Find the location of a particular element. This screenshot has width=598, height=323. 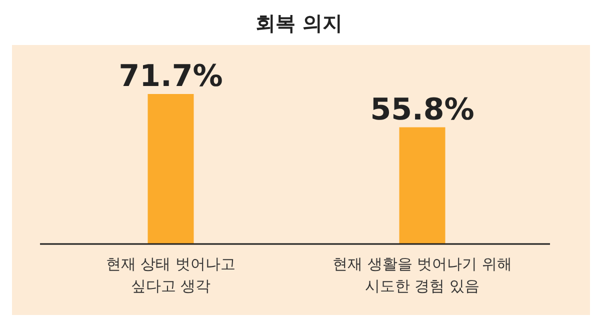

x-tick-label: 현재 상태 벗어나고 싶다고 생각 is located at coordinates (171, 275).